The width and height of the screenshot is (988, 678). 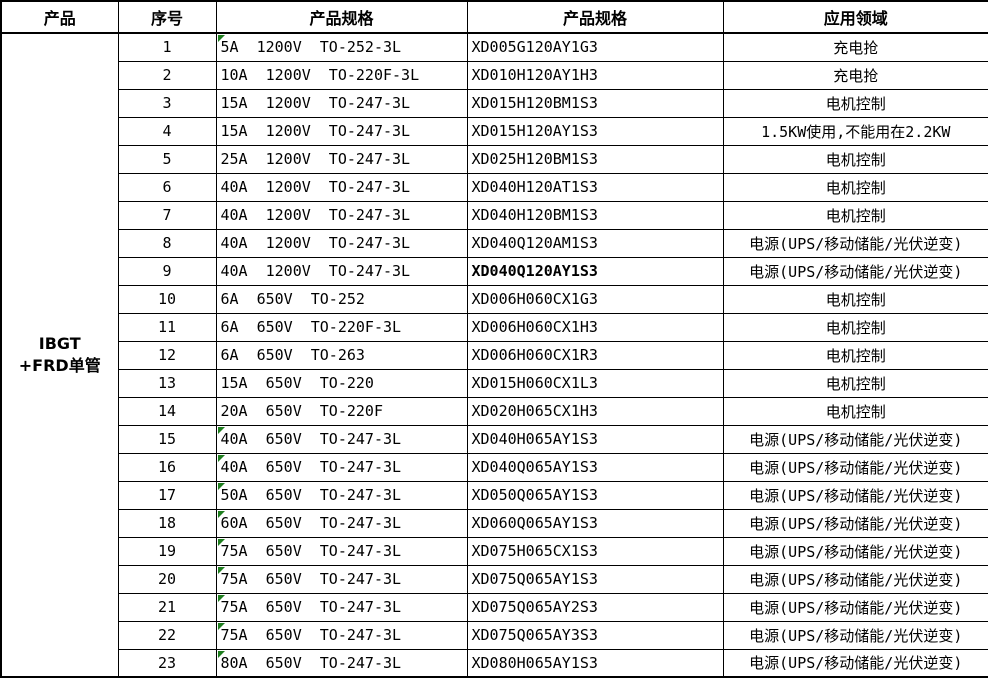 What do you see at coordinates (595, 383) in the screenshot?
I see `part-number-cell: XD015H060CX1L3` at bounding box center [595, 383].